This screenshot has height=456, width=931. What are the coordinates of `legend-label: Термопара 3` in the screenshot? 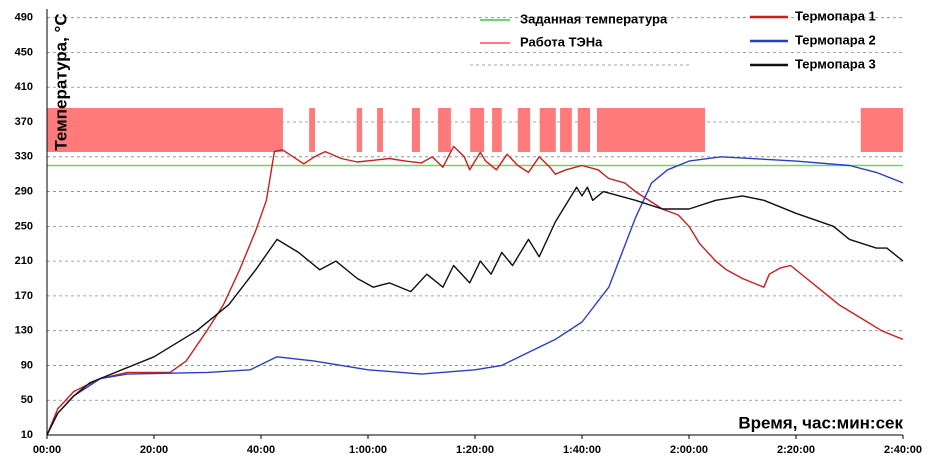 It's located at (835, 63).